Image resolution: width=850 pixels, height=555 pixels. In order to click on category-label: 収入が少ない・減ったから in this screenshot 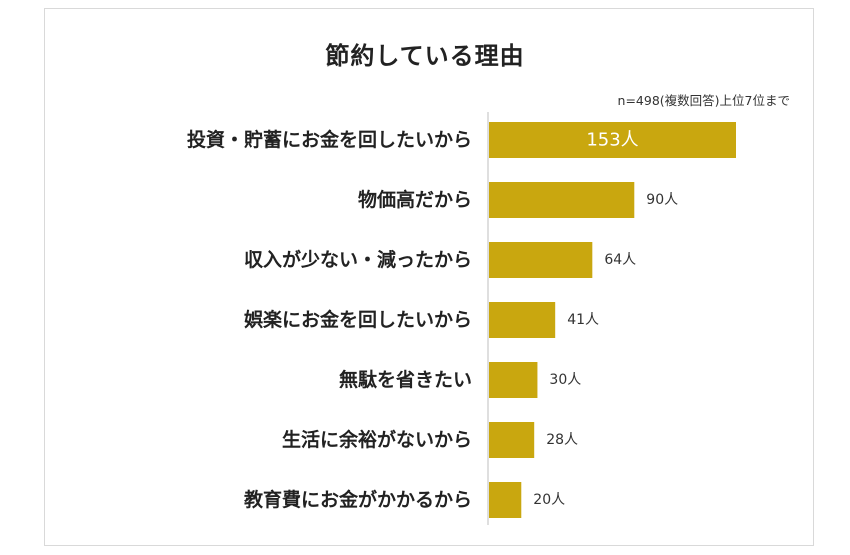, I will do `click(358, 259)`.